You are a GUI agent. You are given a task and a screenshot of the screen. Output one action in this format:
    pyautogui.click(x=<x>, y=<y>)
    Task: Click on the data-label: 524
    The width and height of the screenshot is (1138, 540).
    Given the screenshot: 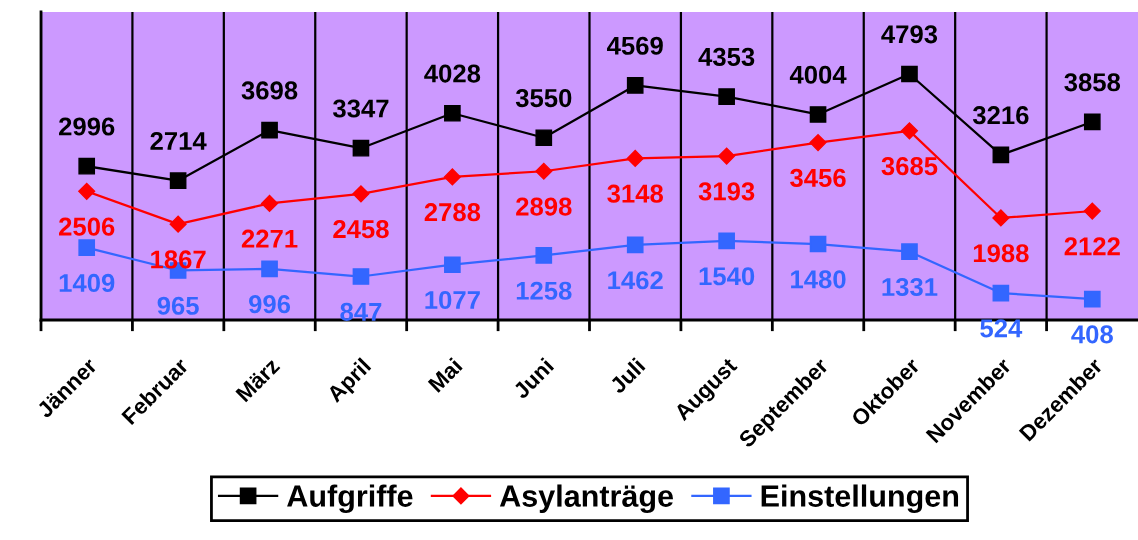 What is the action you would take?
    pyautogui.click(x=1001, y=328)
    